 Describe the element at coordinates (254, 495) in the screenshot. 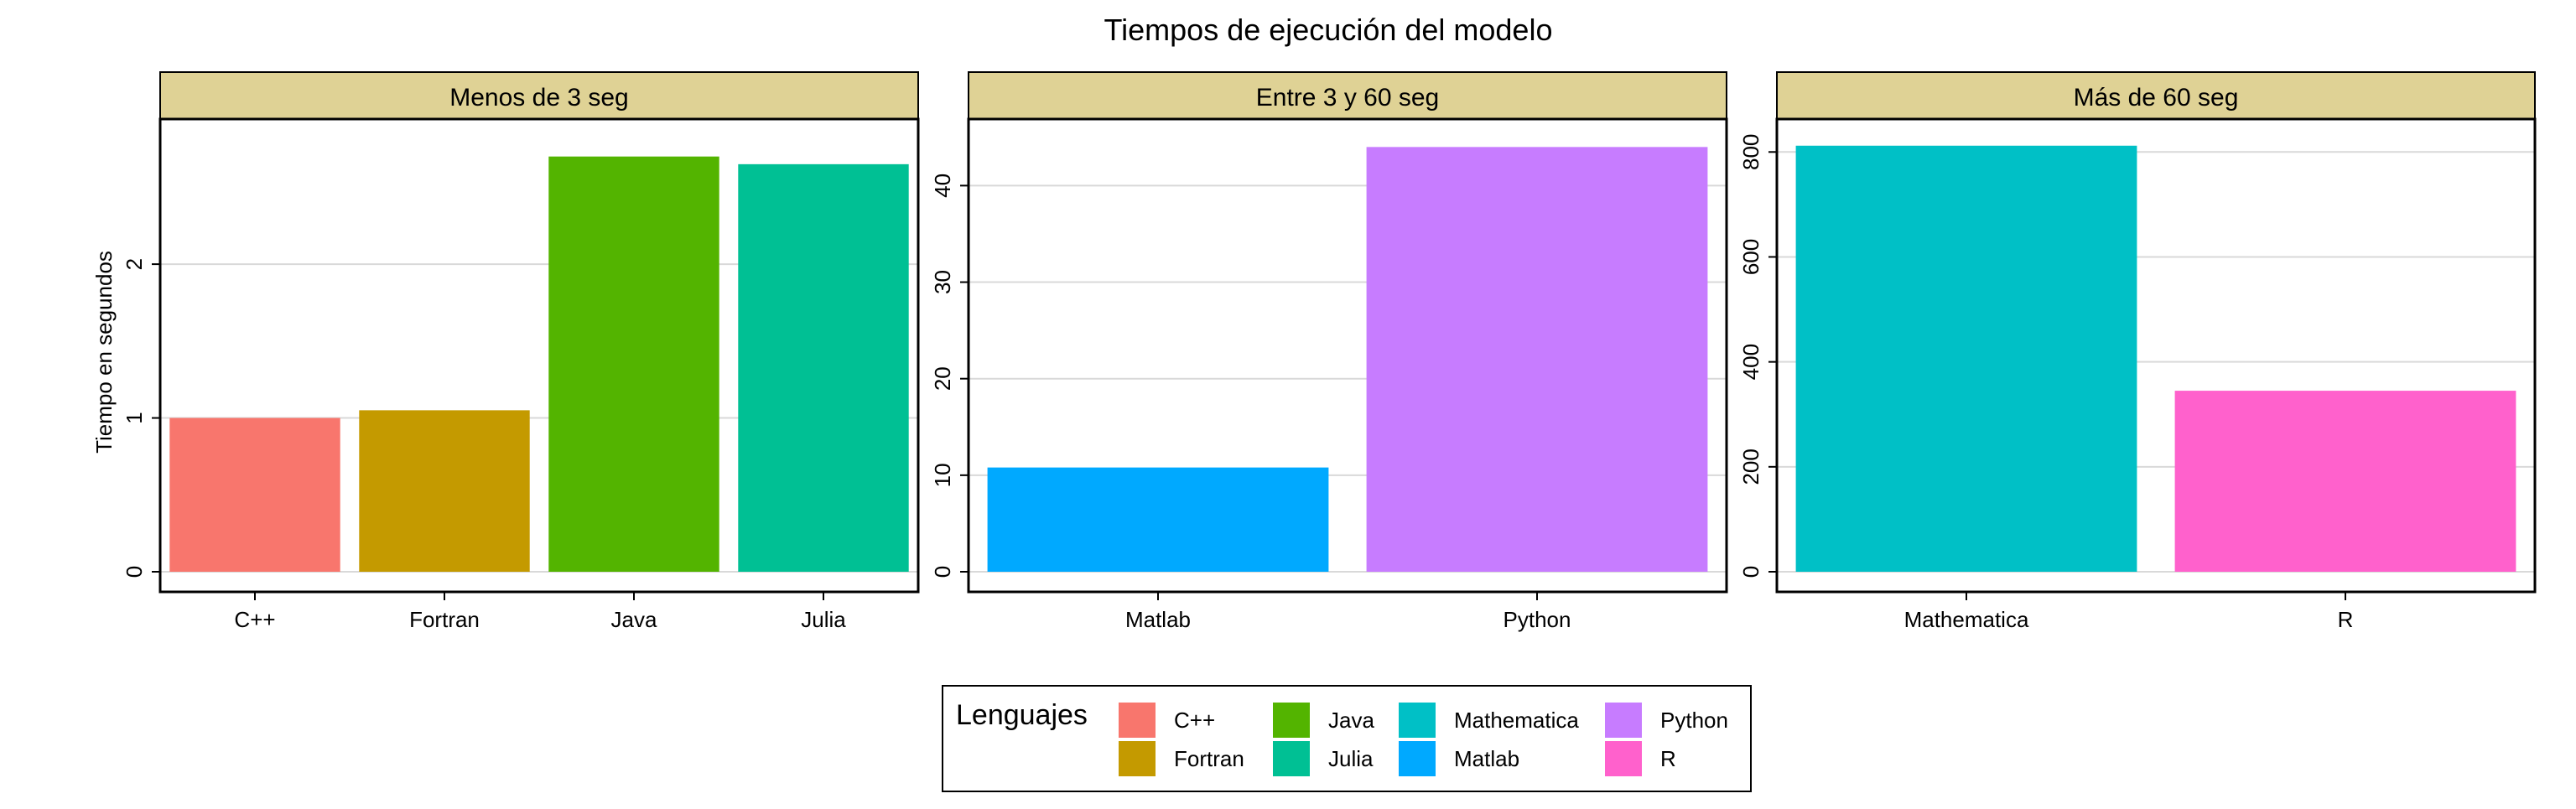

I see `bar-cplusplus` at that location.